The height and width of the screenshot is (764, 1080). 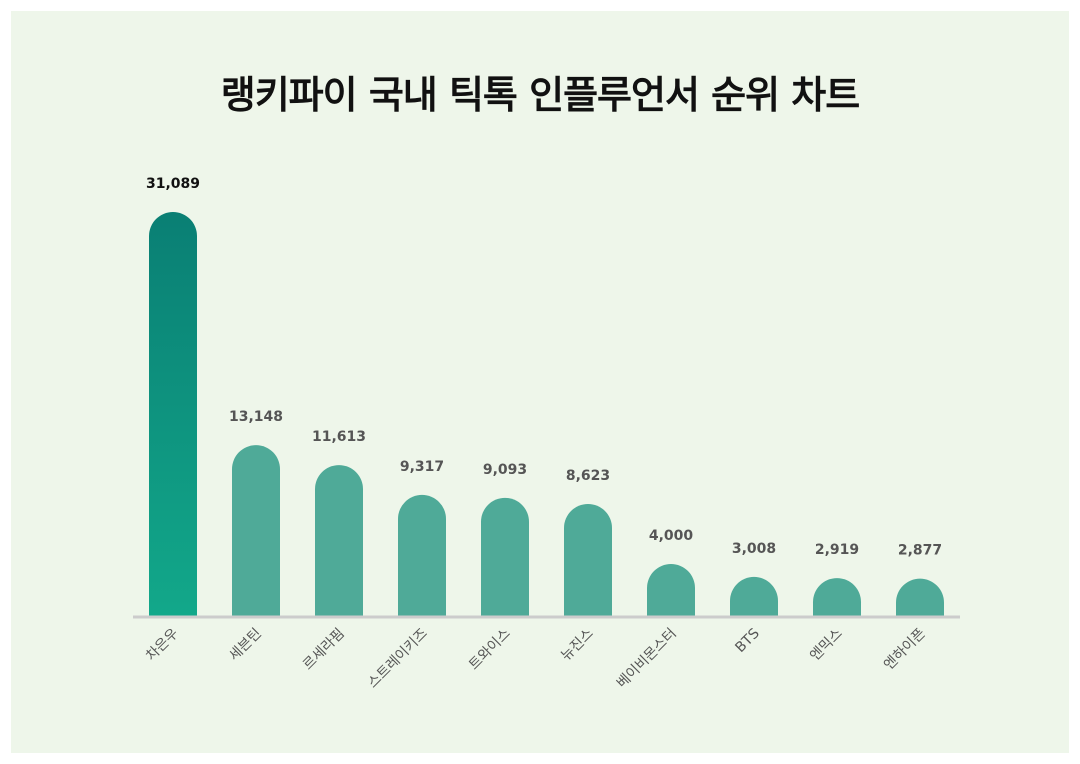 What do you see at coordinates (905, 649) in the screenshot?
I see `category-label-10: 엔하이픈` at bounding box center [905, 649].